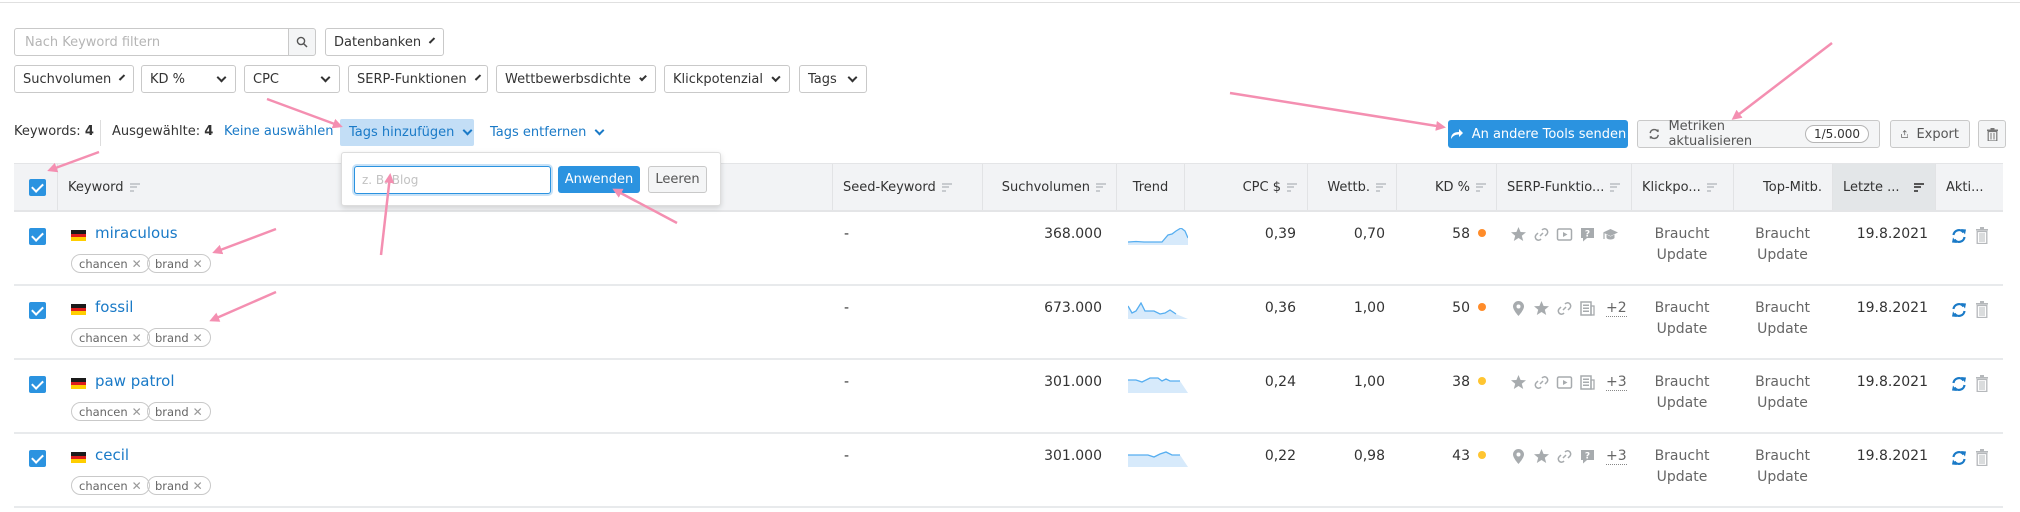 This screenshot has height=512, width=2020. What do you see at coordinates (677, 179) in the screenshot?
I see `clear-tags-button: Leeren` at bounding box center [677, 179].